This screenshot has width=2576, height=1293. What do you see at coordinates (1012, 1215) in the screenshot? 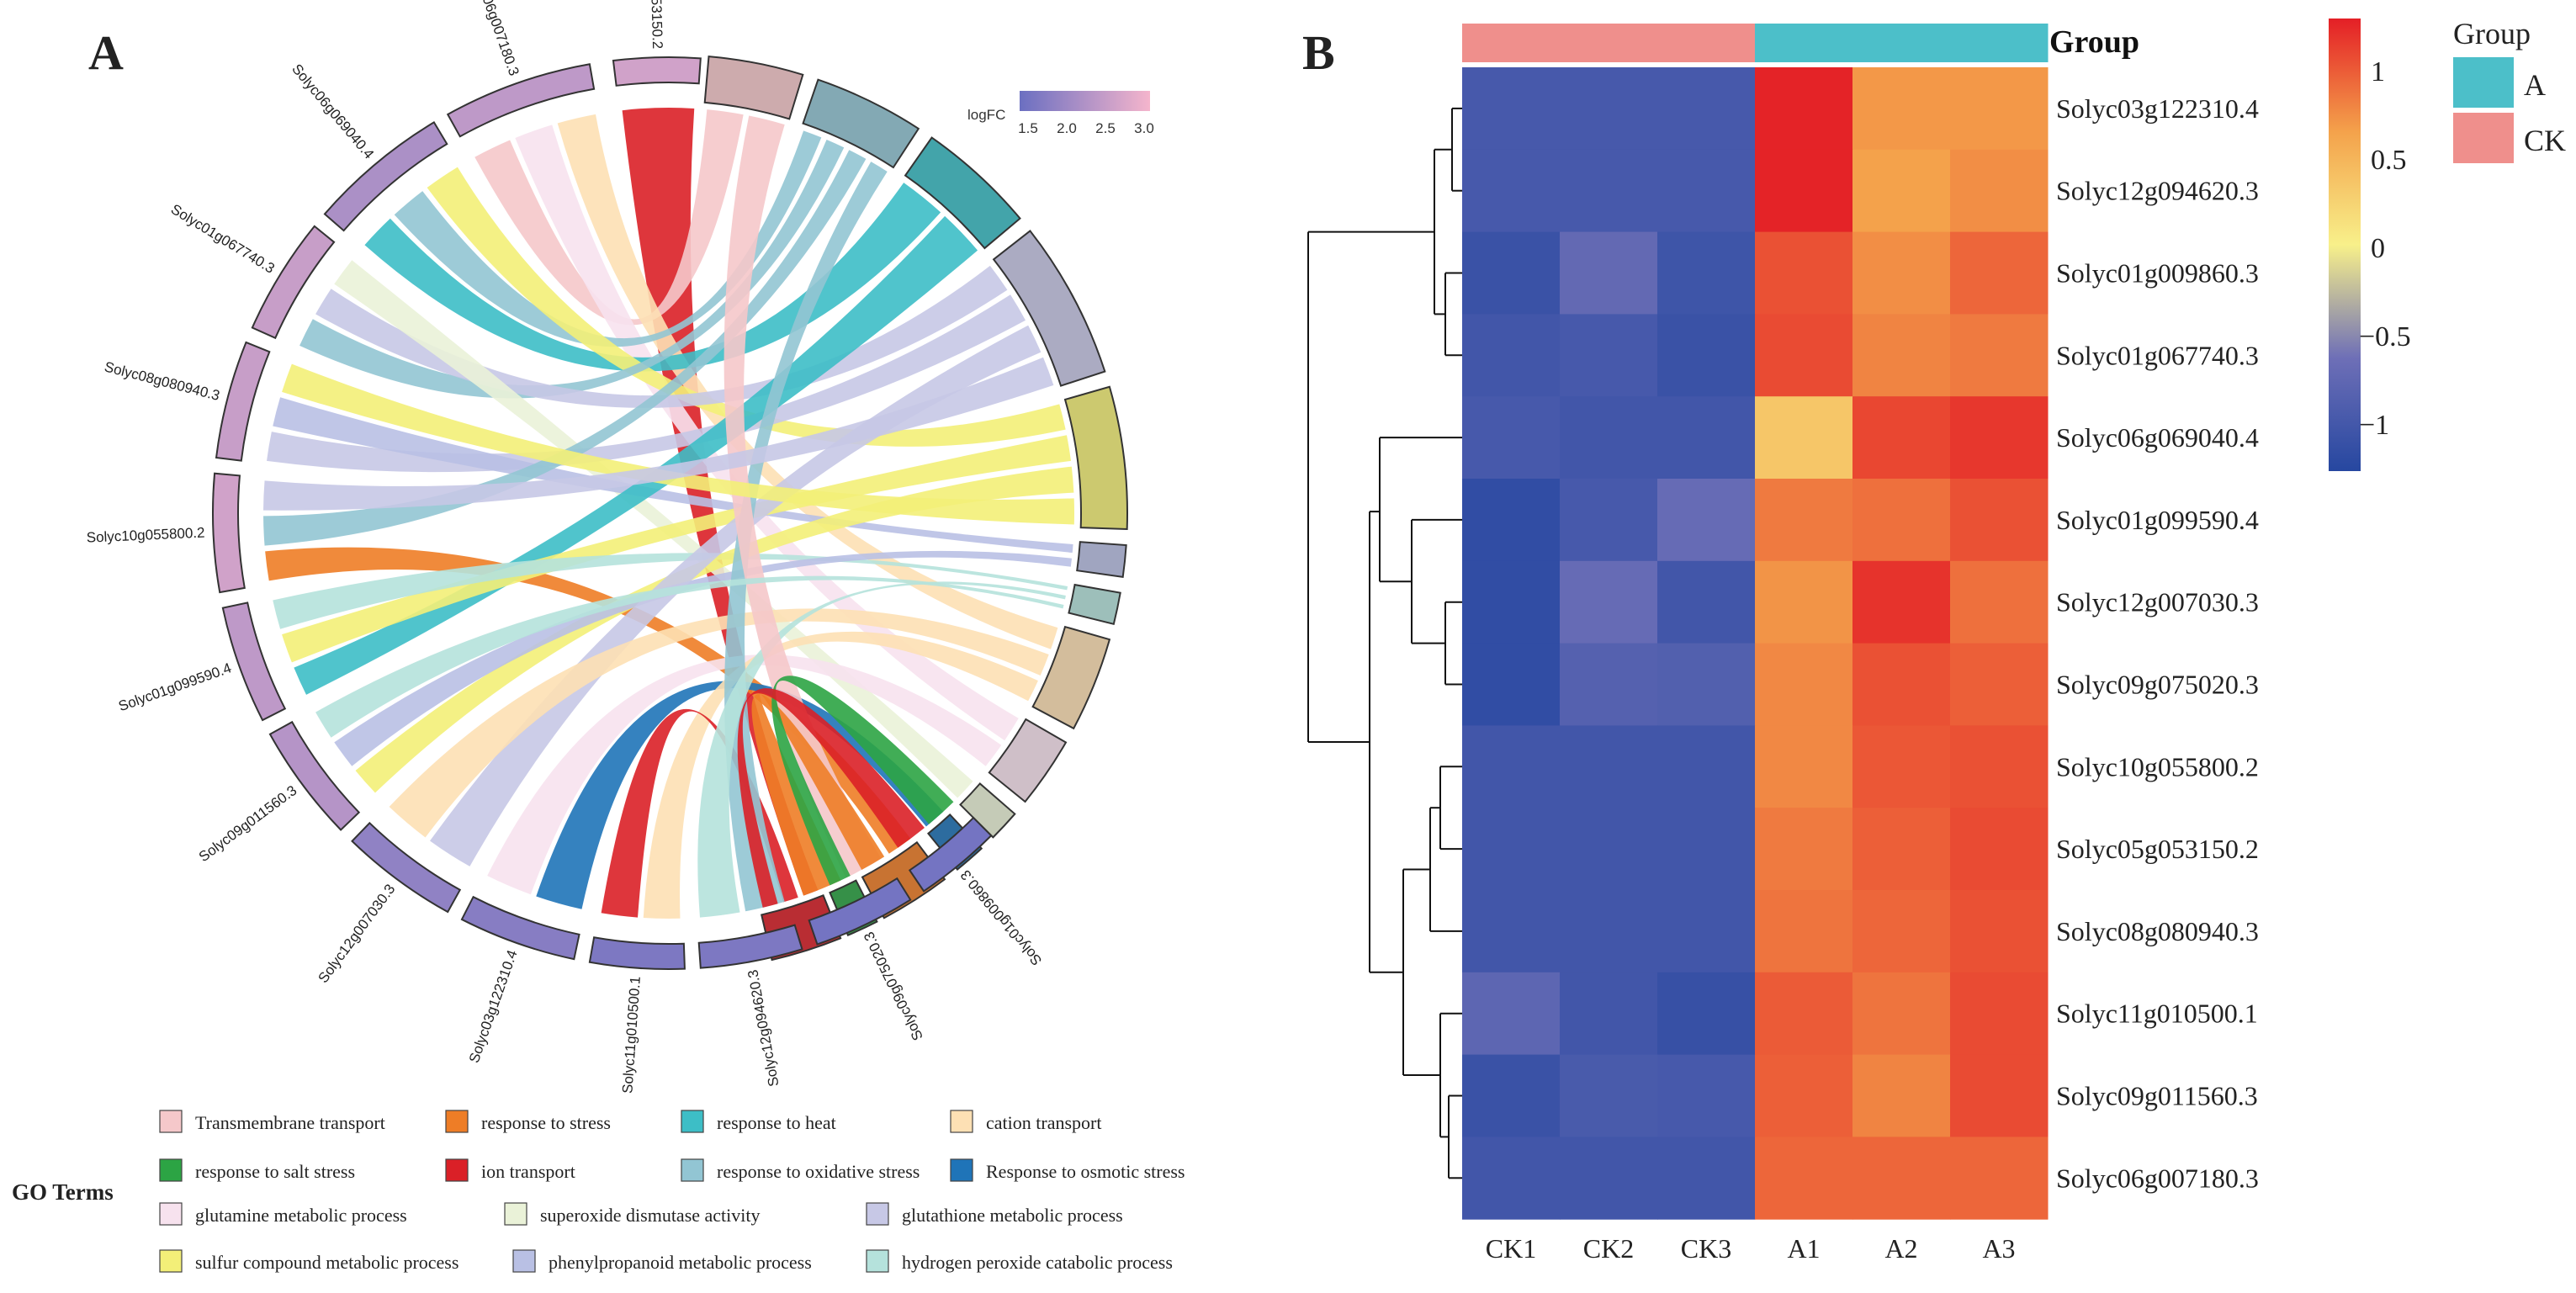
I see `go-legend-label: glutathione metabolic process` at bounding box center [1012, 1215].